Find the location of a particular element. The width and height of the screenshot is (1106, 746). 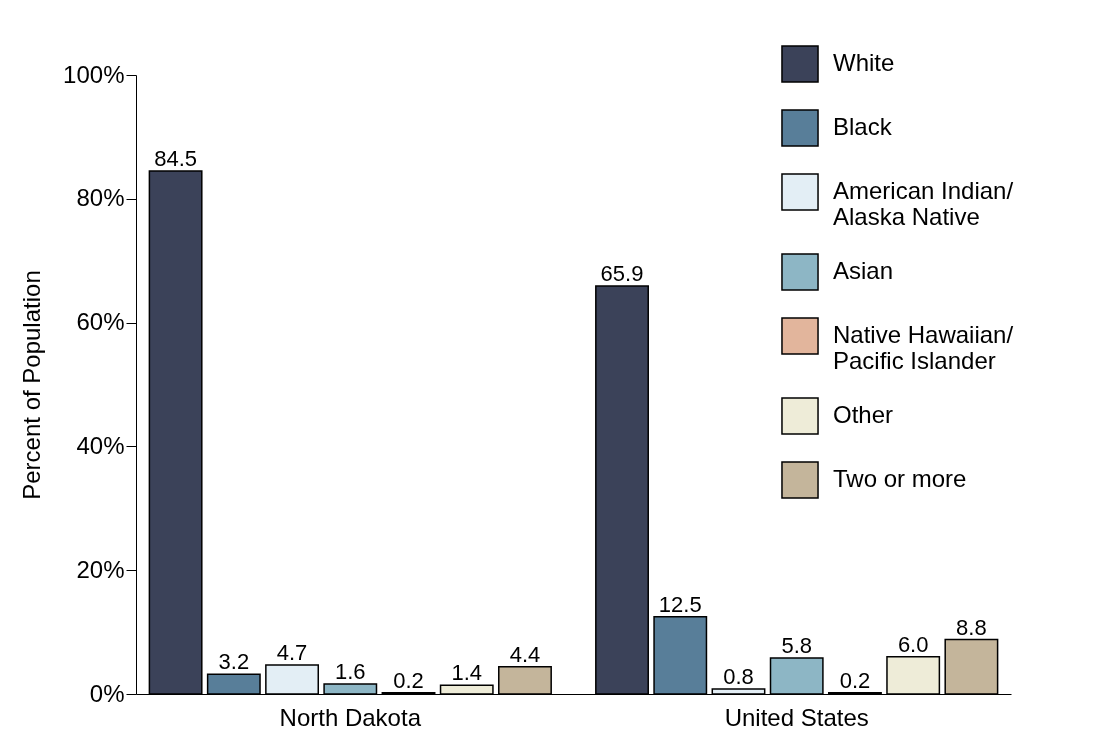

legend-label: Native Hawaiian/Pacific Islander is located at coordinates (923, 347).